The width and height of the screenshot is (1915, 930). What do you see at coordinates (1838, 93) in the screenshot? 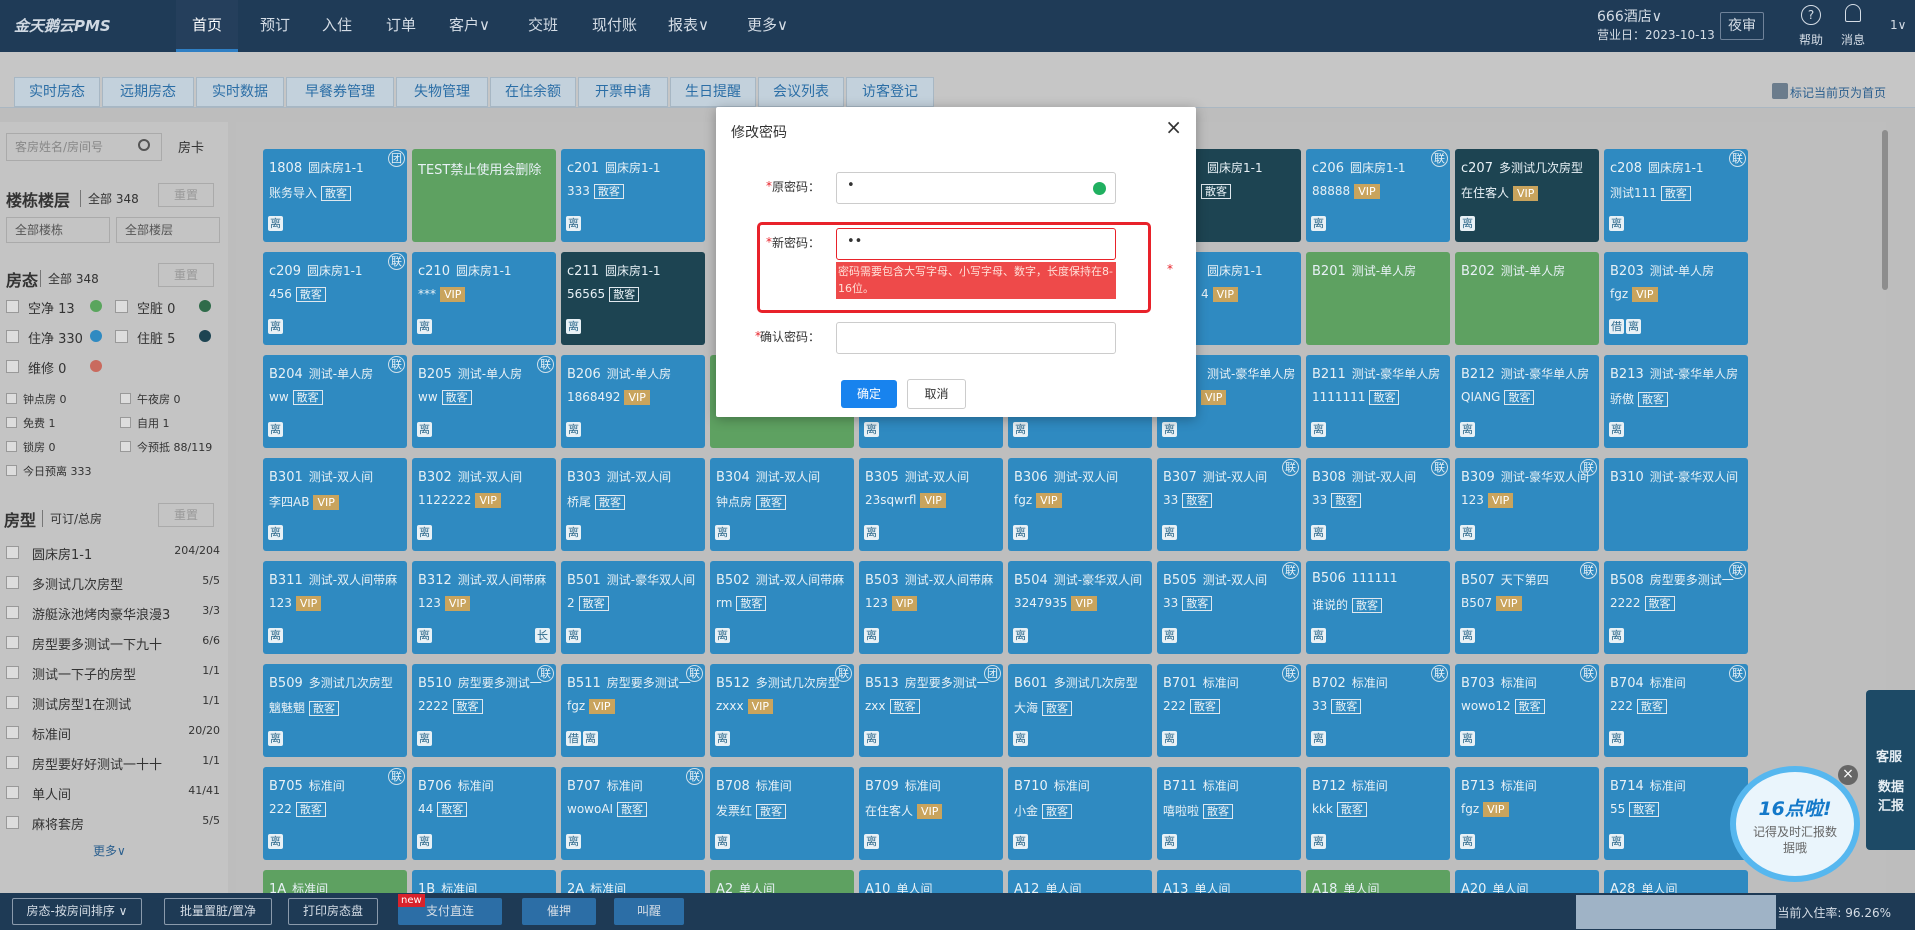
I see `pin-home: 标记当前页为首页` at bounding box center [1838, 93].